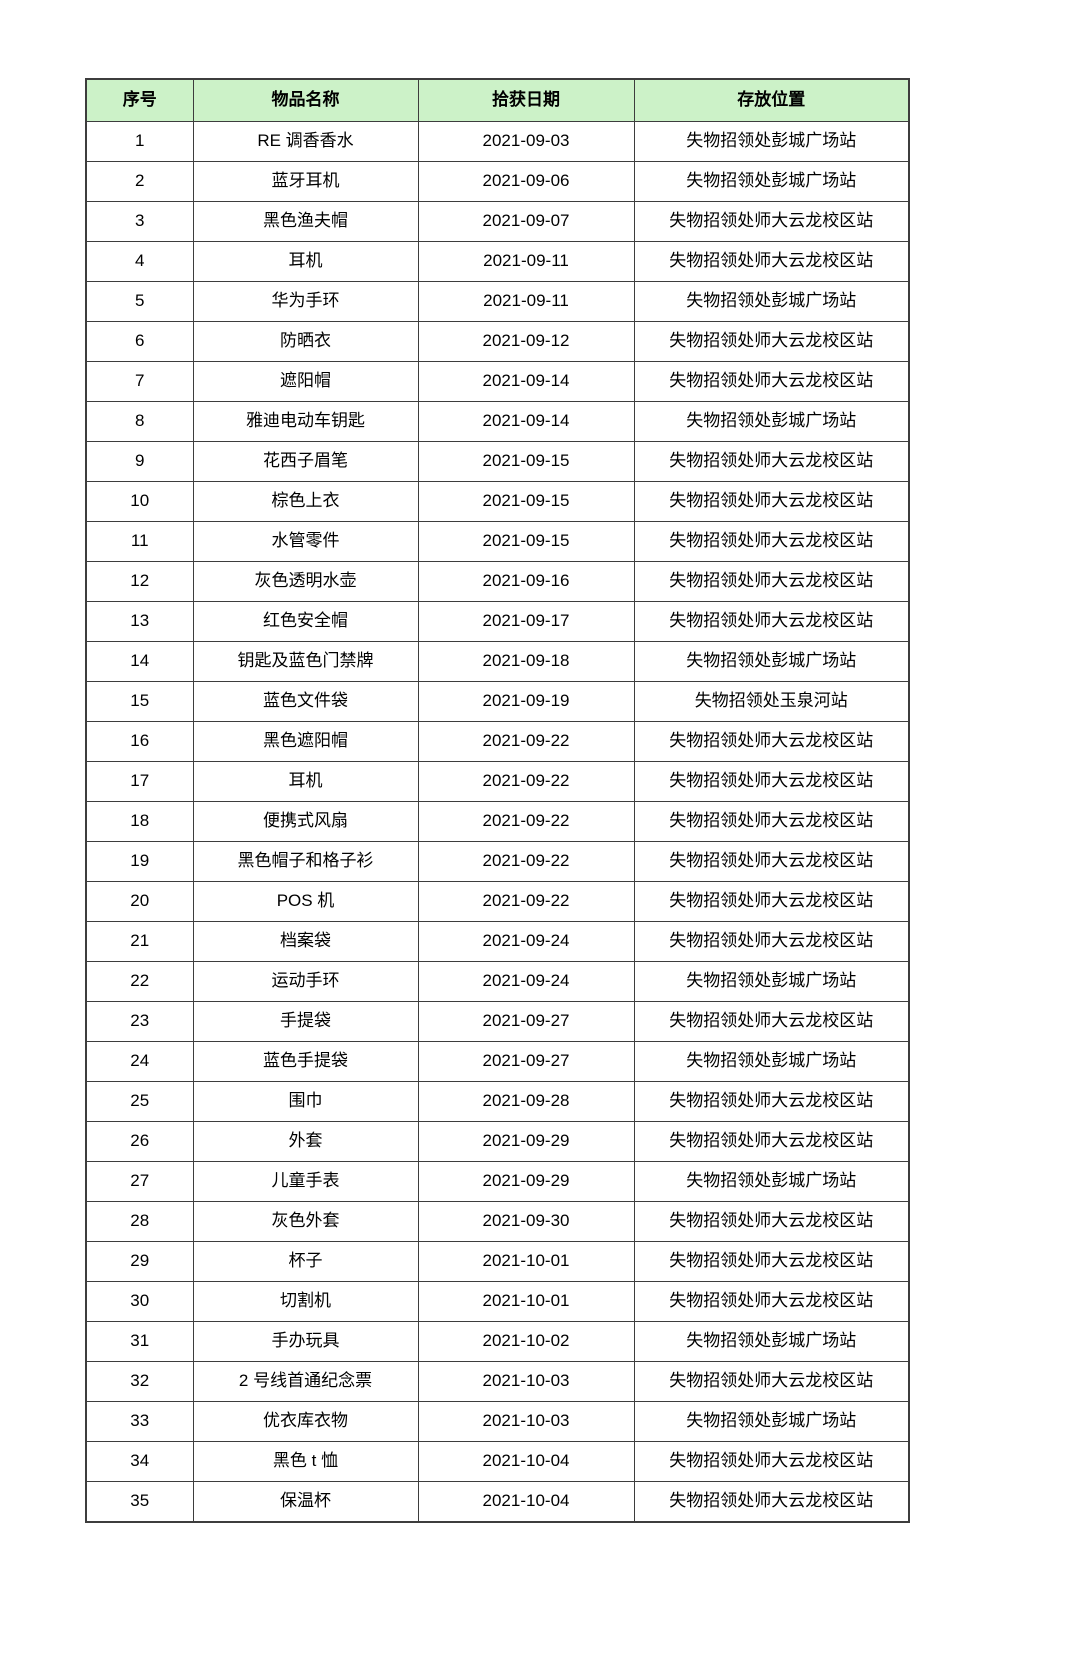 Image resolution: width=1080 pixels, height=1672 pixels. What do you see at coordinates (139, 1181) in the screenshot?
I see `cell-index: 27` at bounding box center [139, 1181].